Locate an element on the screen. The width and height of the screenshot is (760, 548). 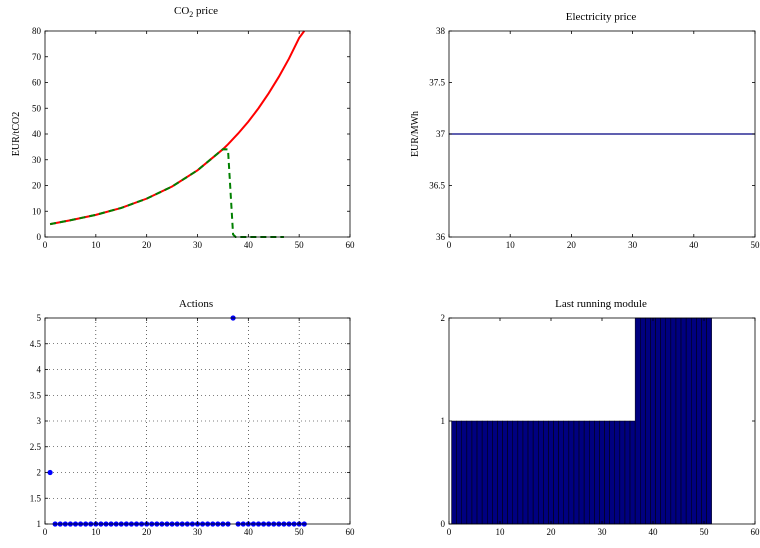
y-axis-label: EUR/tCO2 is located at coordinates (16, 134).